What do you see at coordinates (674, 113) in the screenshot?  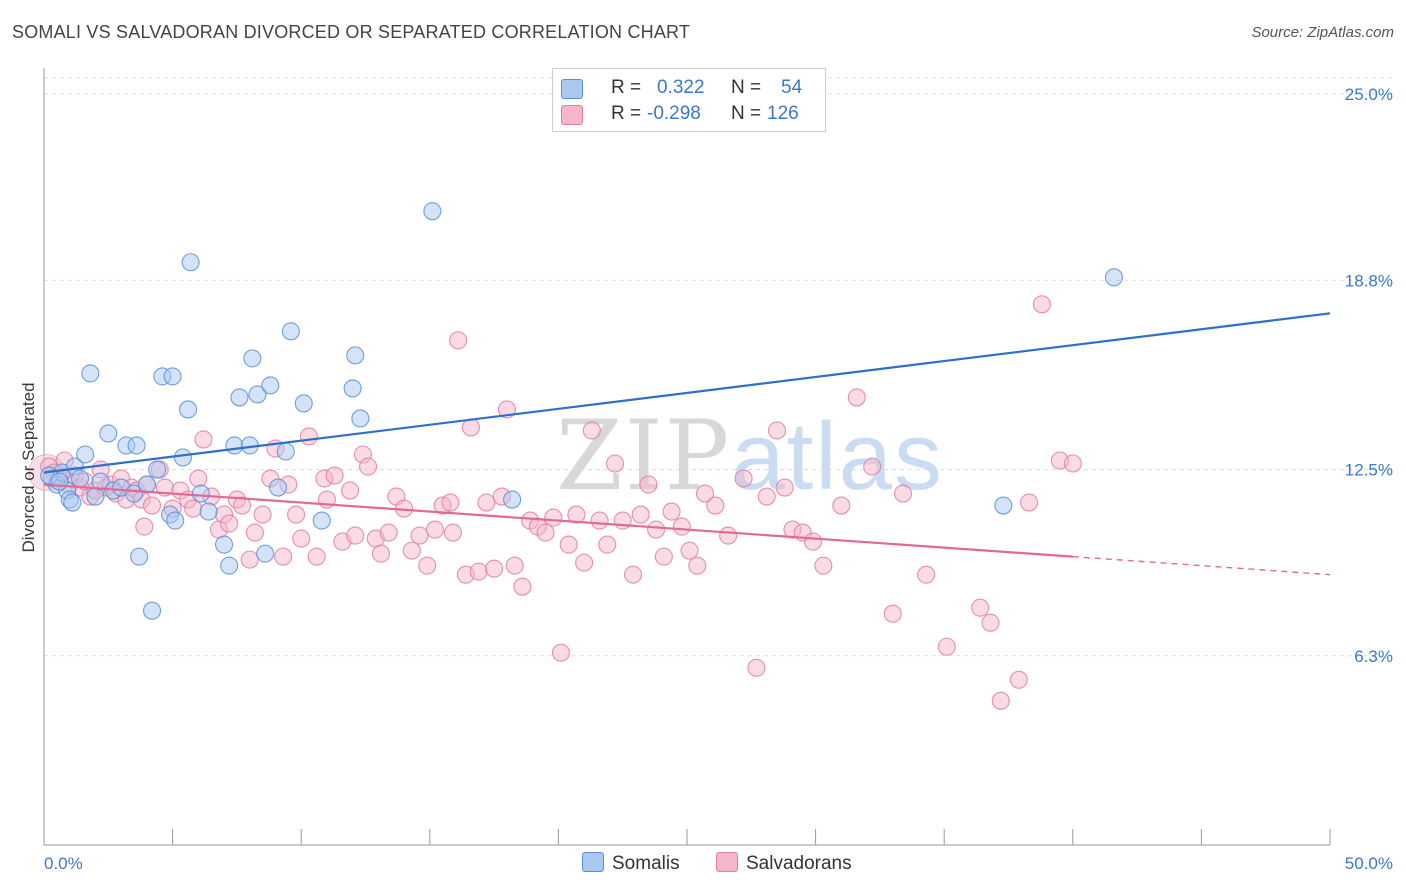 I see `salvadoran-r-value: -0.298` at bounding box center [674, 113].